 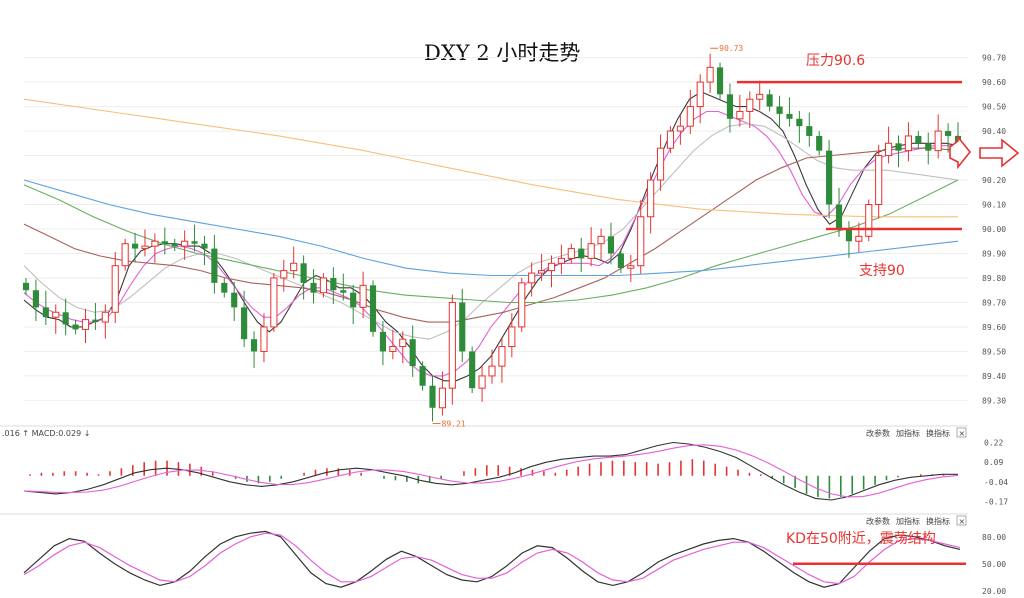 What do you see at coordinates (994, 107) in the screenshot?
I see `price-tick-label: 90.50` at bounding box center [994, 107].